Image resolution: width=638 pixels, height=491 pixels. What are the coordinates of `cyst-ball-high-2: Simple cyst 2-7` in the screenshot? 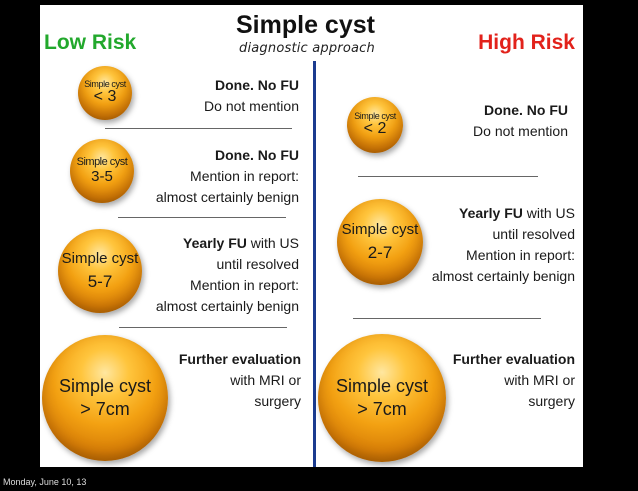 It's located at (380, 242).